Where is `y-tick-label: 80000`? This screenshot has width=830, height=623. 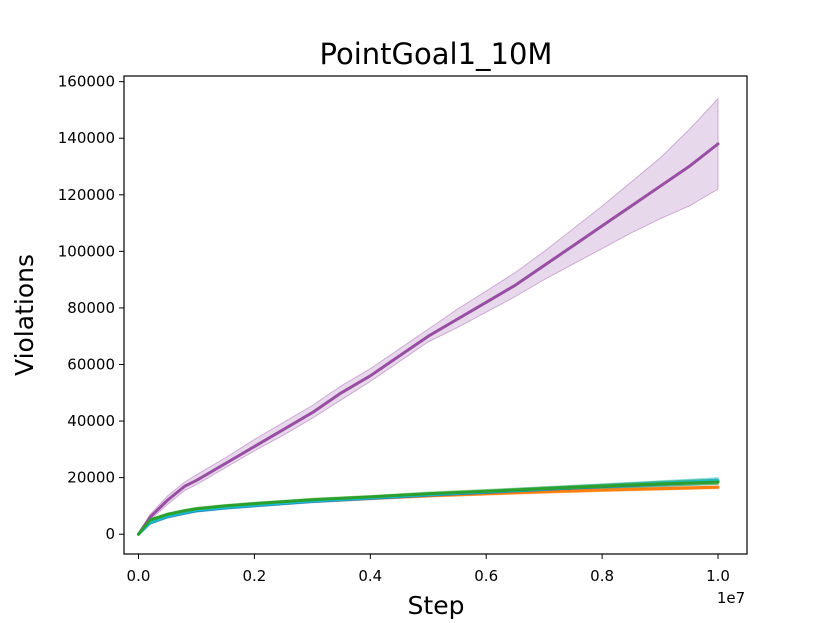 y-tick-label: 80000 is located at coordinates (91, 308).